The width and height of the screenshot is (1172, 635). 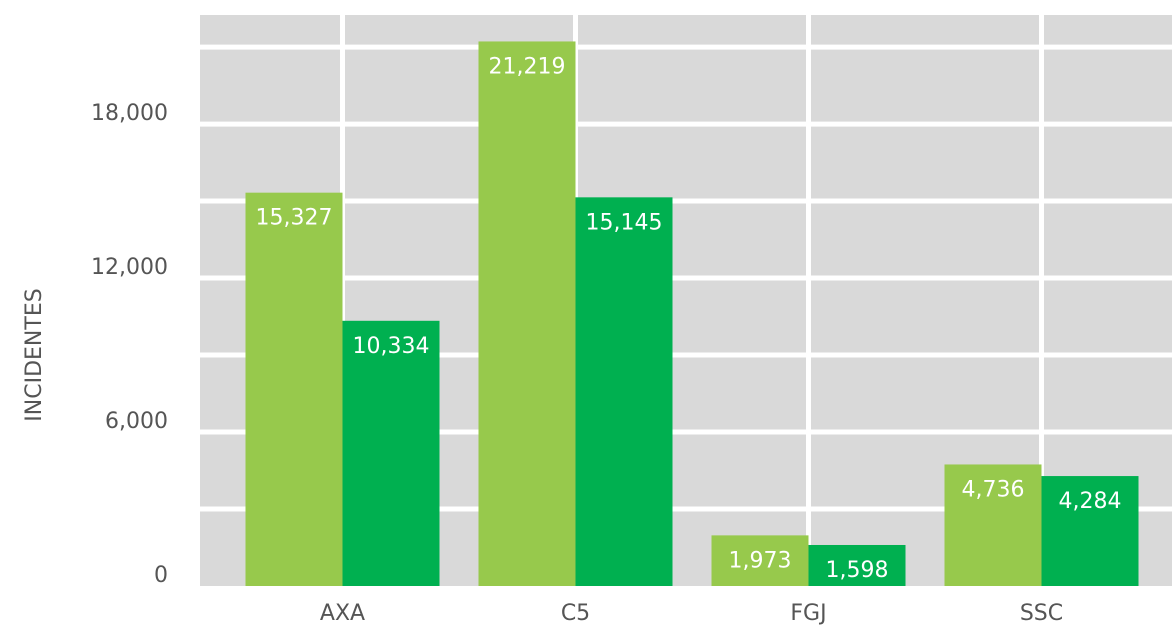 What do you see at coordinates (294, 218) in the screenshot?
I see `data-label: 15,327` at bounding box center [294, 218].